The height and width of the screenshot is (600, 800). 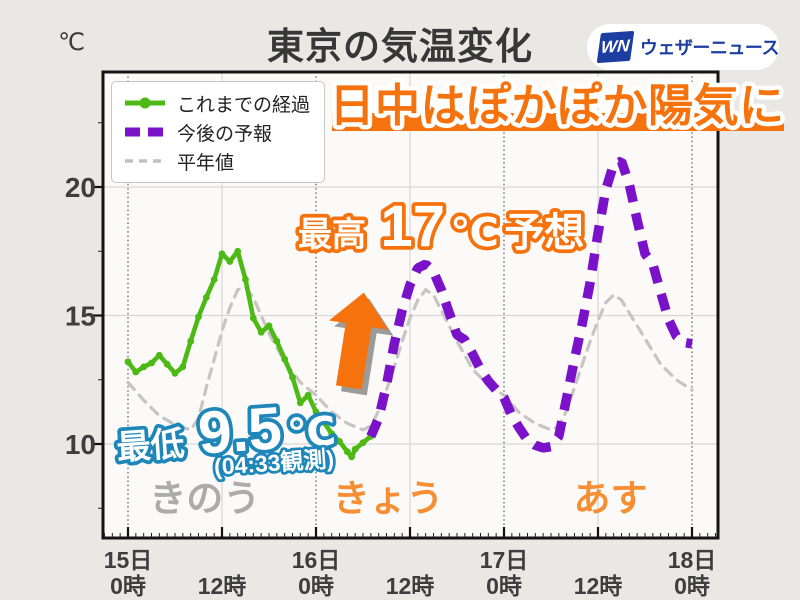 I want to click on wn-logo-letters: WN, so click(x=615, y=46).